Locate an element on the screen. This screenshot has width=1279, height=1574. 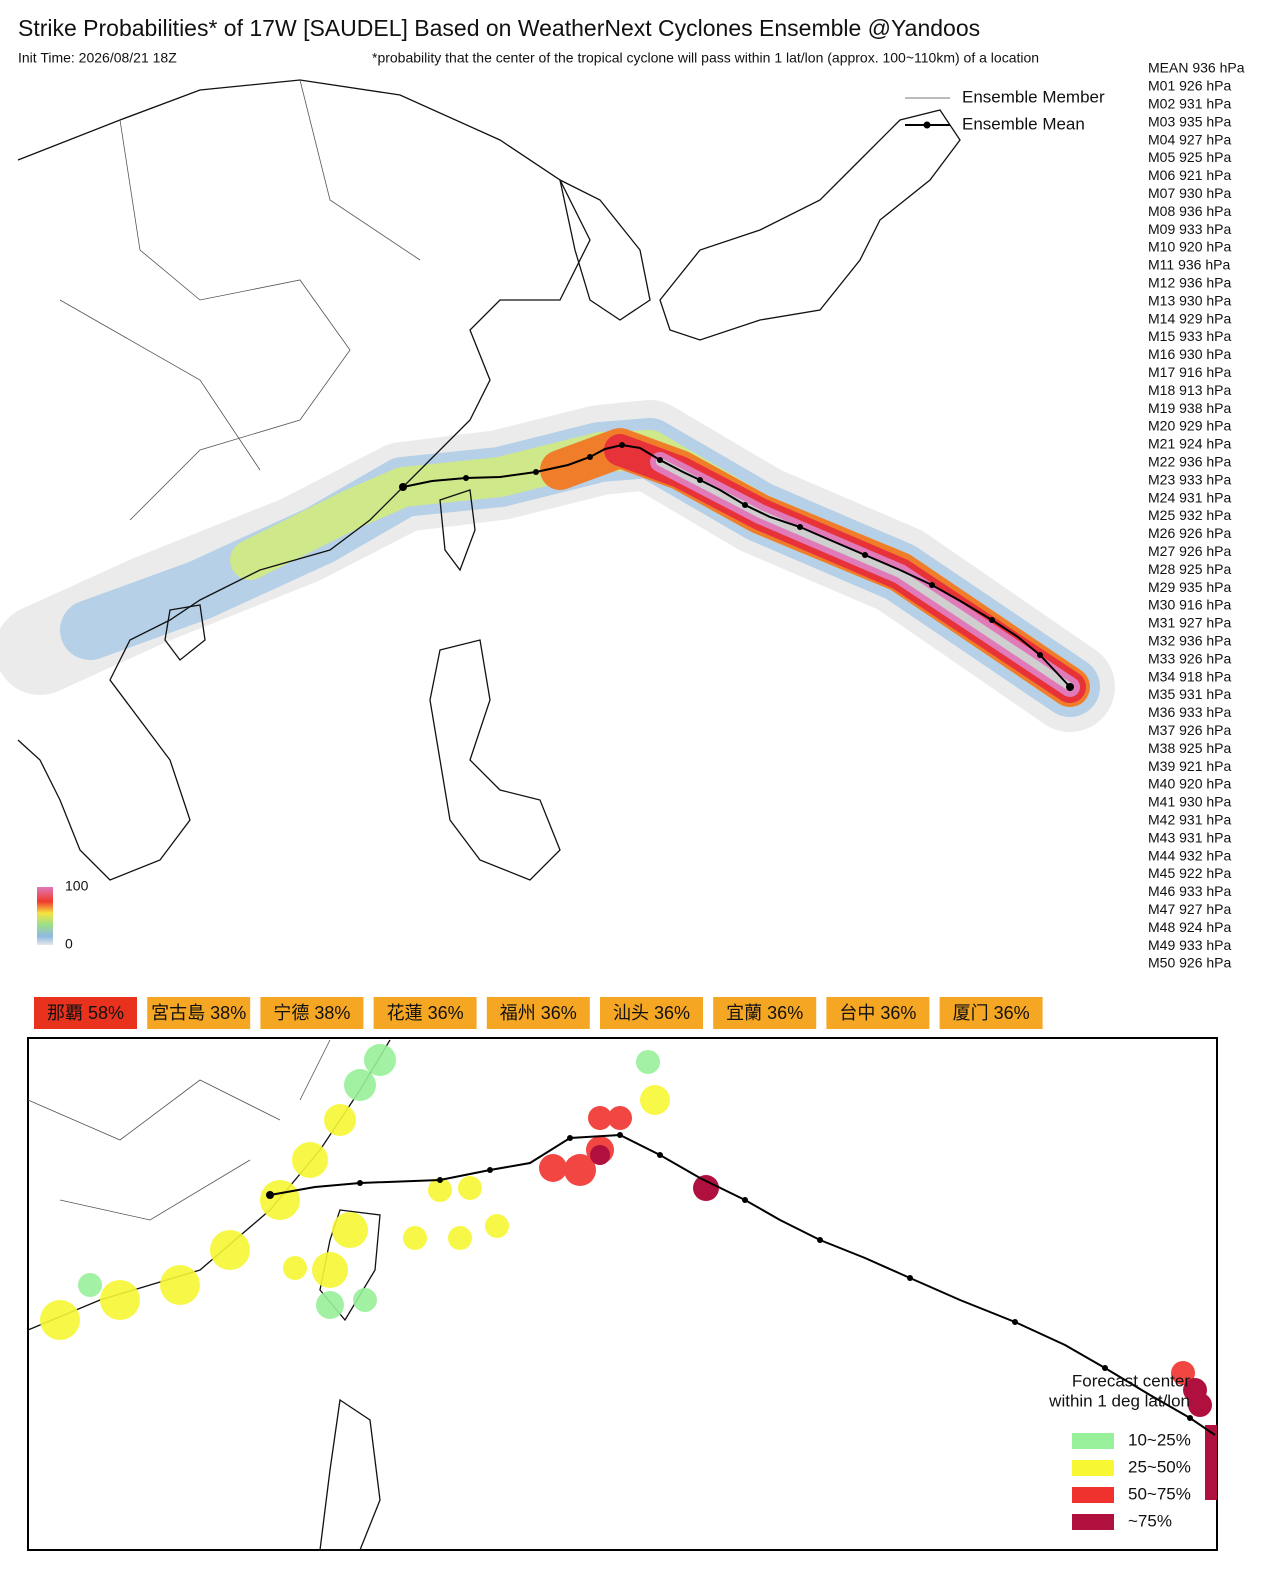
member-label: M07 930 hPa is located at coordinates (1189, 193).